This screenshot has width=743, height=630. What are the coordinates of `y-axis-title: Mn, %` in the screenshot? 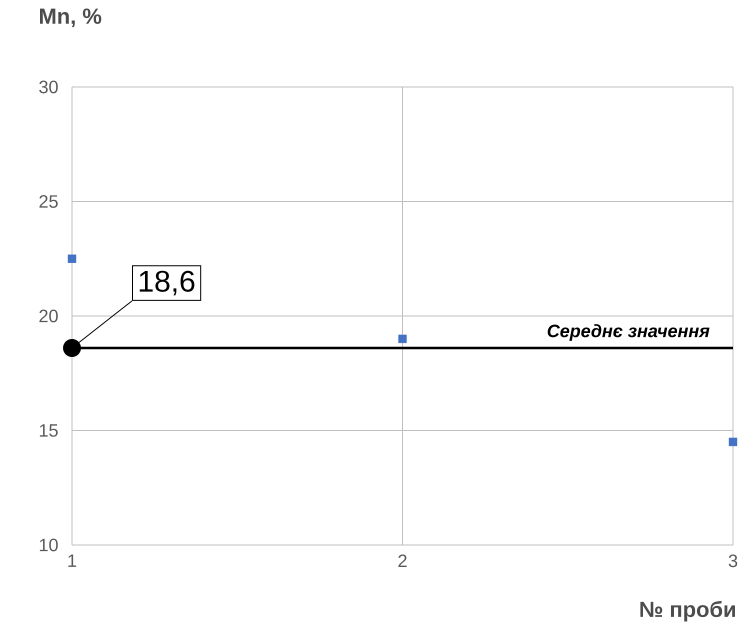 It's located at (71, 18).